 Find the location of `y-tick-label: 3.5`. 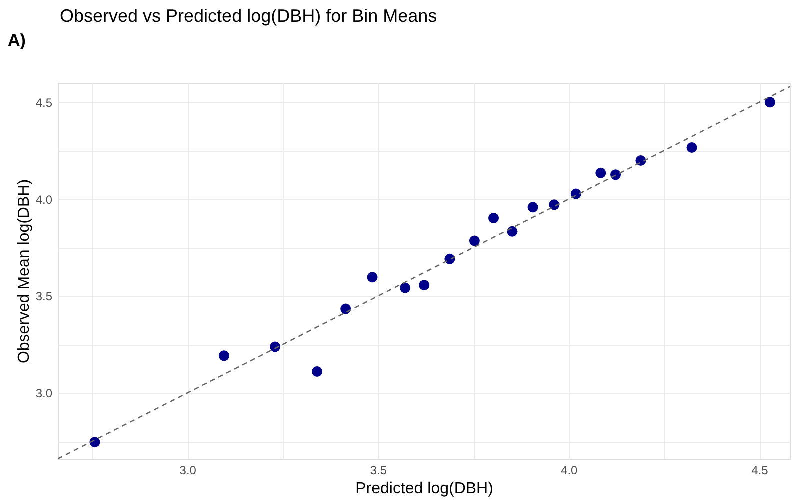

y-tick-label: 3.5 is located at coordinates (44, 297).